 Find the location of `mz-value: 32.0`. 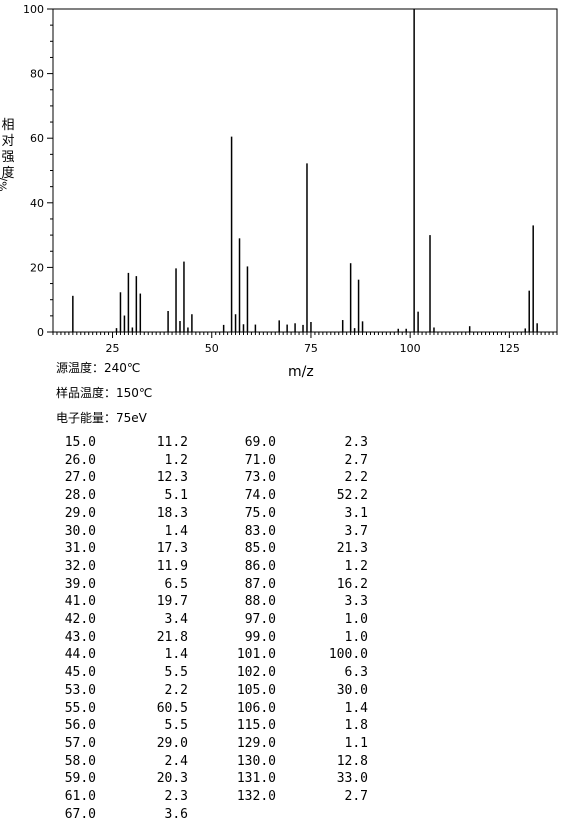

mz-value: 32.0 is located at coordinates (80, 566).